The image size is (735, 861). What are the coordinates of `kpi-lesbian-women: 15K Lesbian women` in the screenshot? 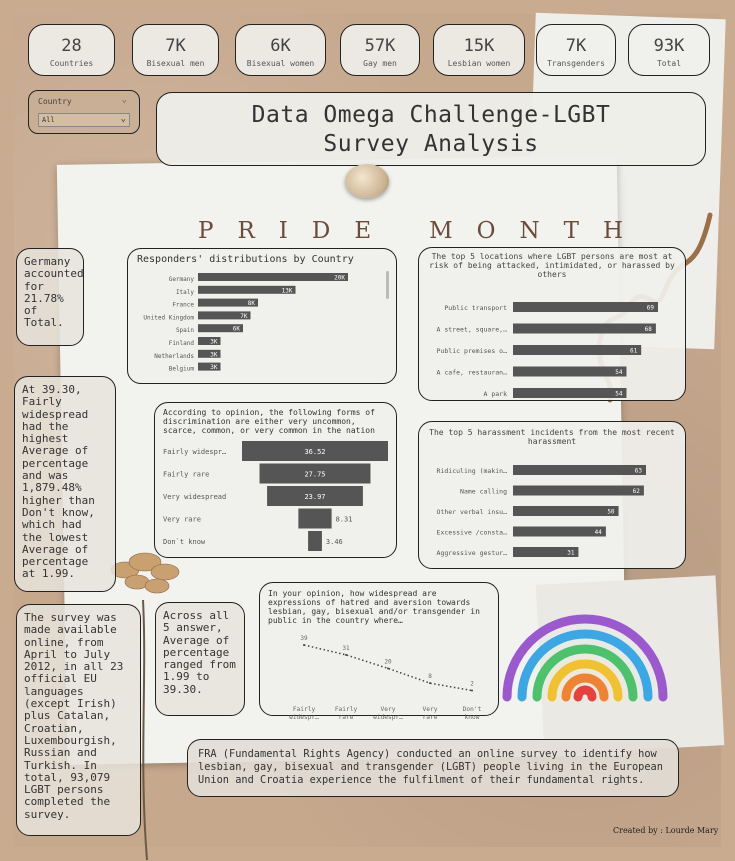 It's located at (479, 50).